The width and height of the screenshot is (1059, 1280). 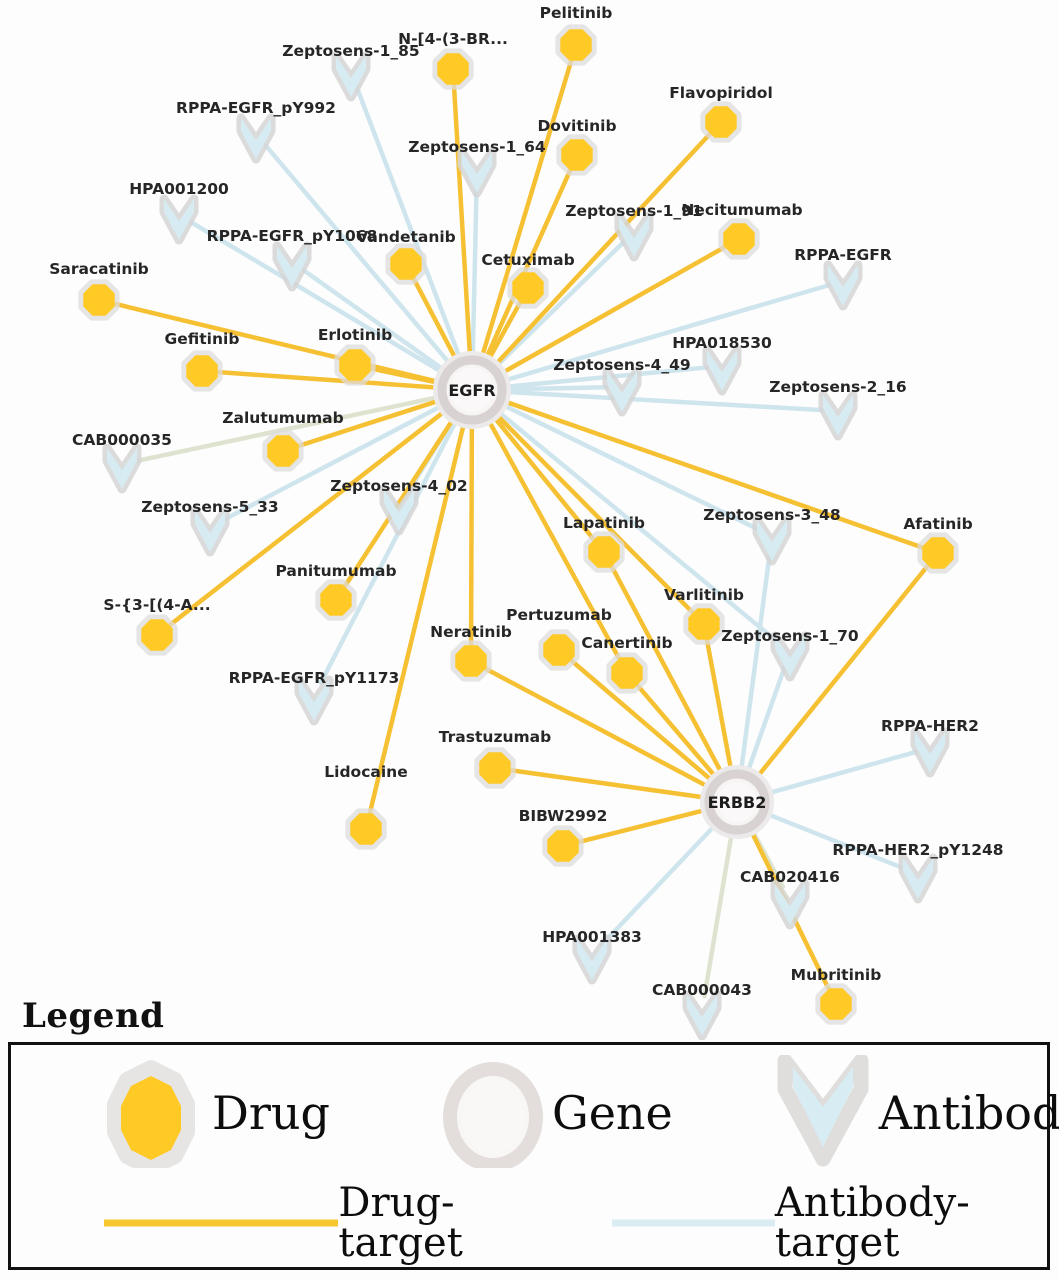 I want to click on node-label: CAB000043, so click(x=702, y=990).